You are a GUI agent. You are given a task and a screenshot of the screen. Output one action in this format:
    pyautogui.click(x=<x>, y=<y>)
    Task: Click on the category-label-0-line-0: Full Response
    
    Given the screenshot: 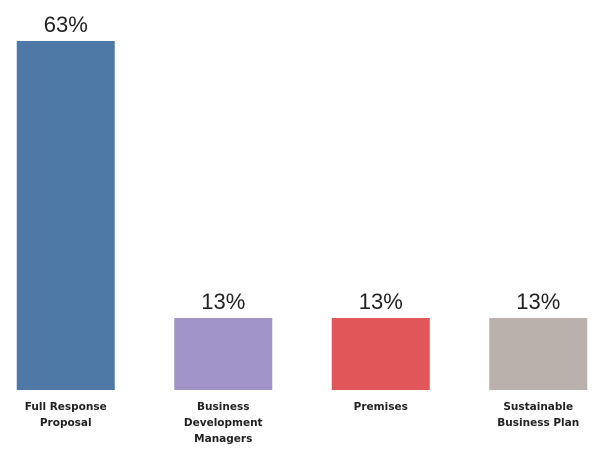 What is the action you would take?
    pyautogui.click(x=66, y=407)
    